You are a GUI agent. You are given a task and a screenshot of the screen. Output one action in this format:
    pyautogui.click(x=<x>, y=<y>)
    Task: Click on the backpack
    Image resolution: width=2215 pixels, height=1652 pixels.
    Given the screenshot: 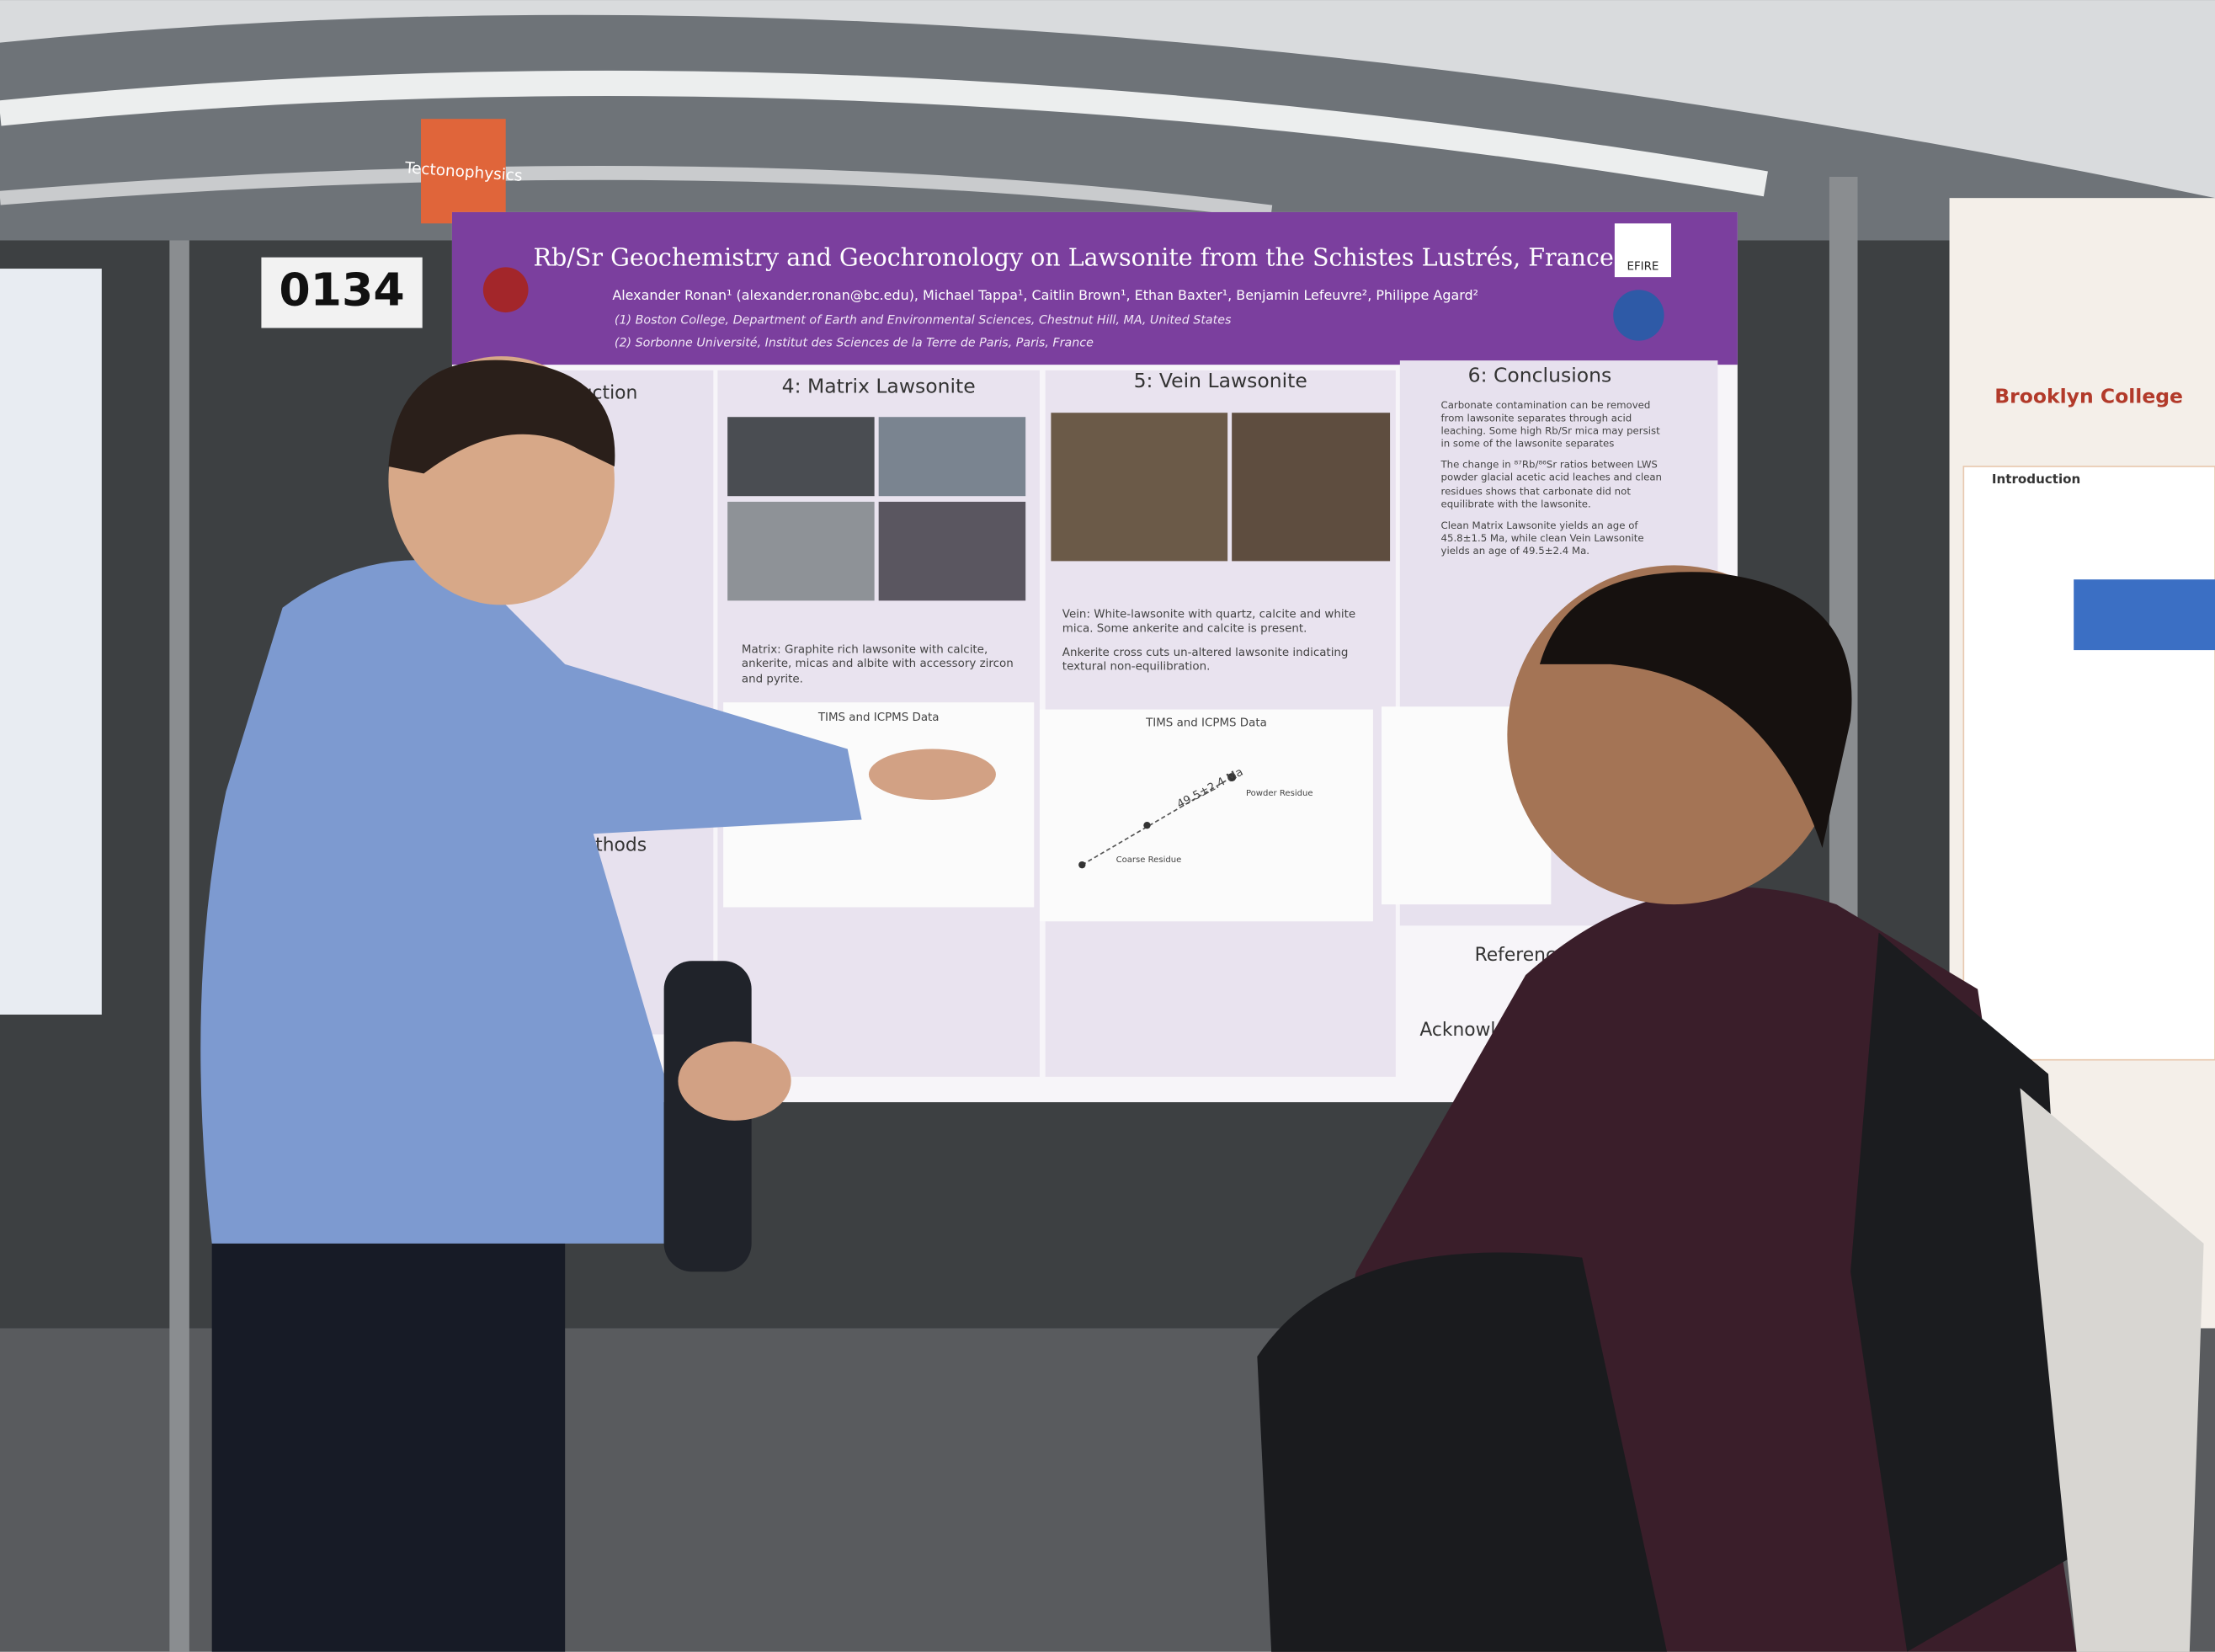 What is the action you would take?
    pyautogui.click(x=1963, y=1292)
    